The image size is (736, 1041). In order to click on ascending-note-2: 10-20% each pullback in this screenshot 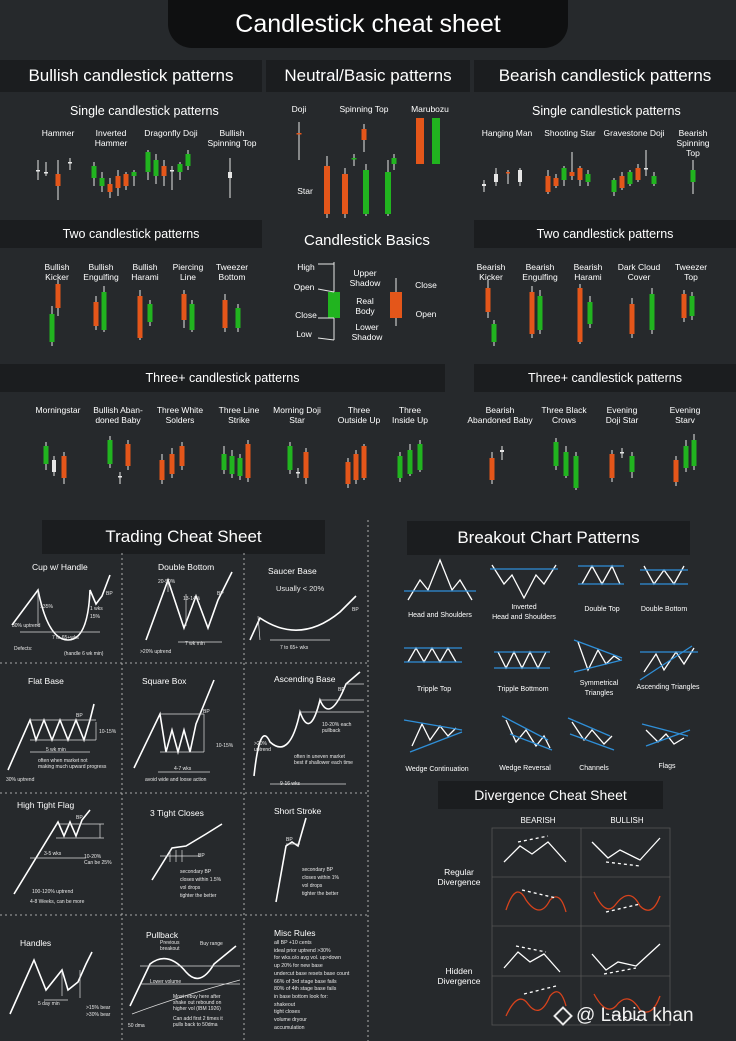, I will do `click(337, 728)`.